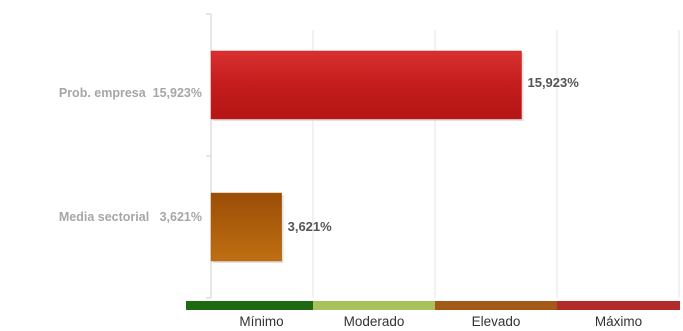  Describe the element at coordinates (496, 321) in the screenshot. I see `risk-band-label-elevado: Elevado` at that location.